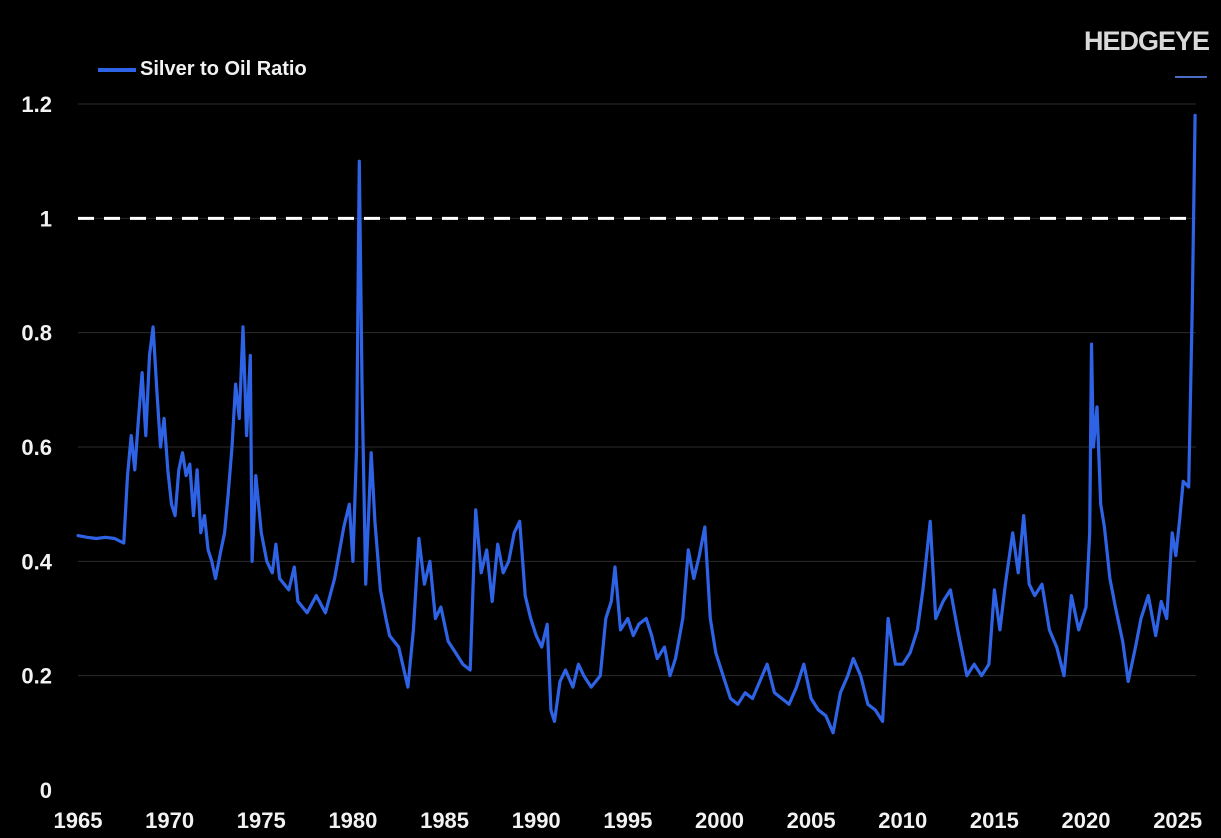 This screenshot has height=838, width=1221. I want to click on brand-underline, so click(1191, 77).